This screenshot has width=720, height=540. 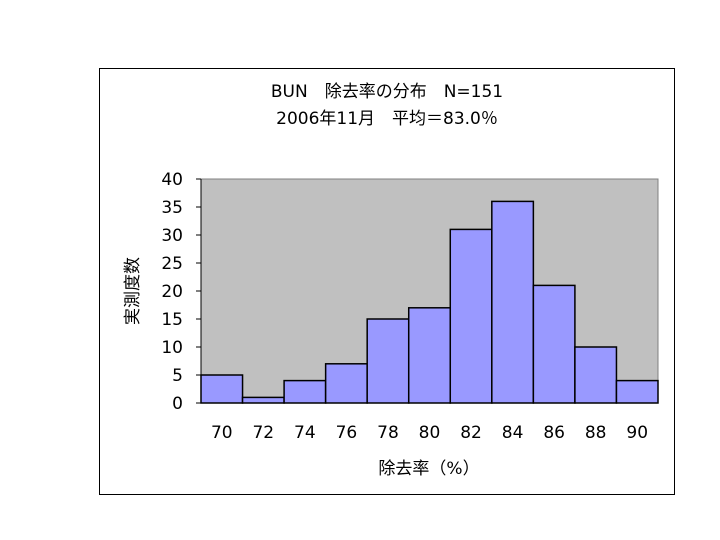 What do you see at coordinates (471, 433) in the screenshot?
I see `x-tick-label: 82` at bounding box center [471, 433].